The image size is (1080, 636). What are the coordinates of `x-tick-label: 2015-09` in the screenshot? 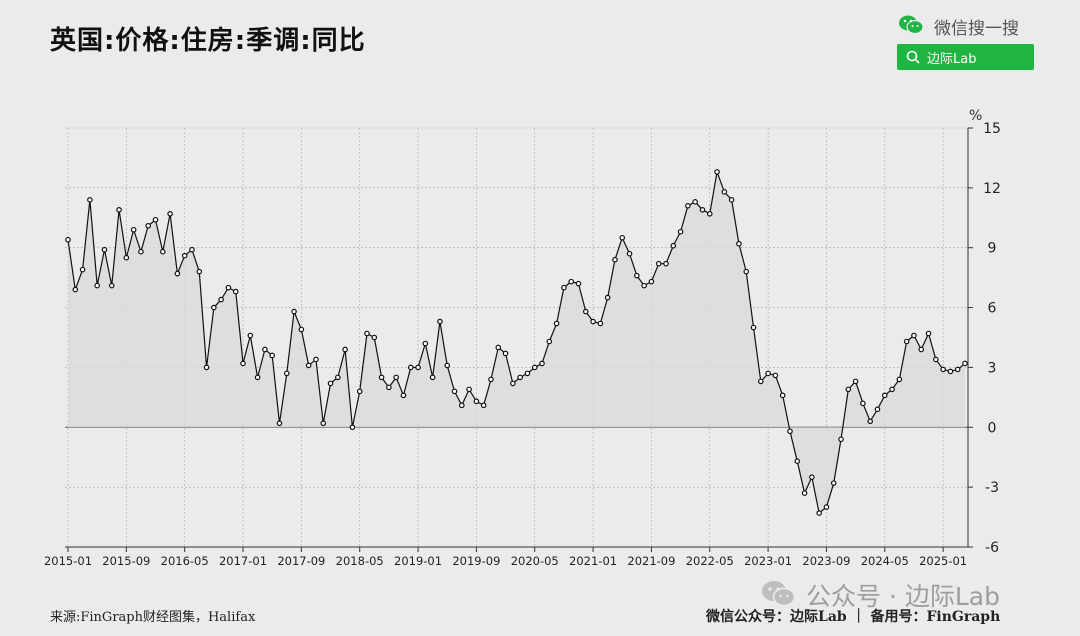 It's located at (126, 561).